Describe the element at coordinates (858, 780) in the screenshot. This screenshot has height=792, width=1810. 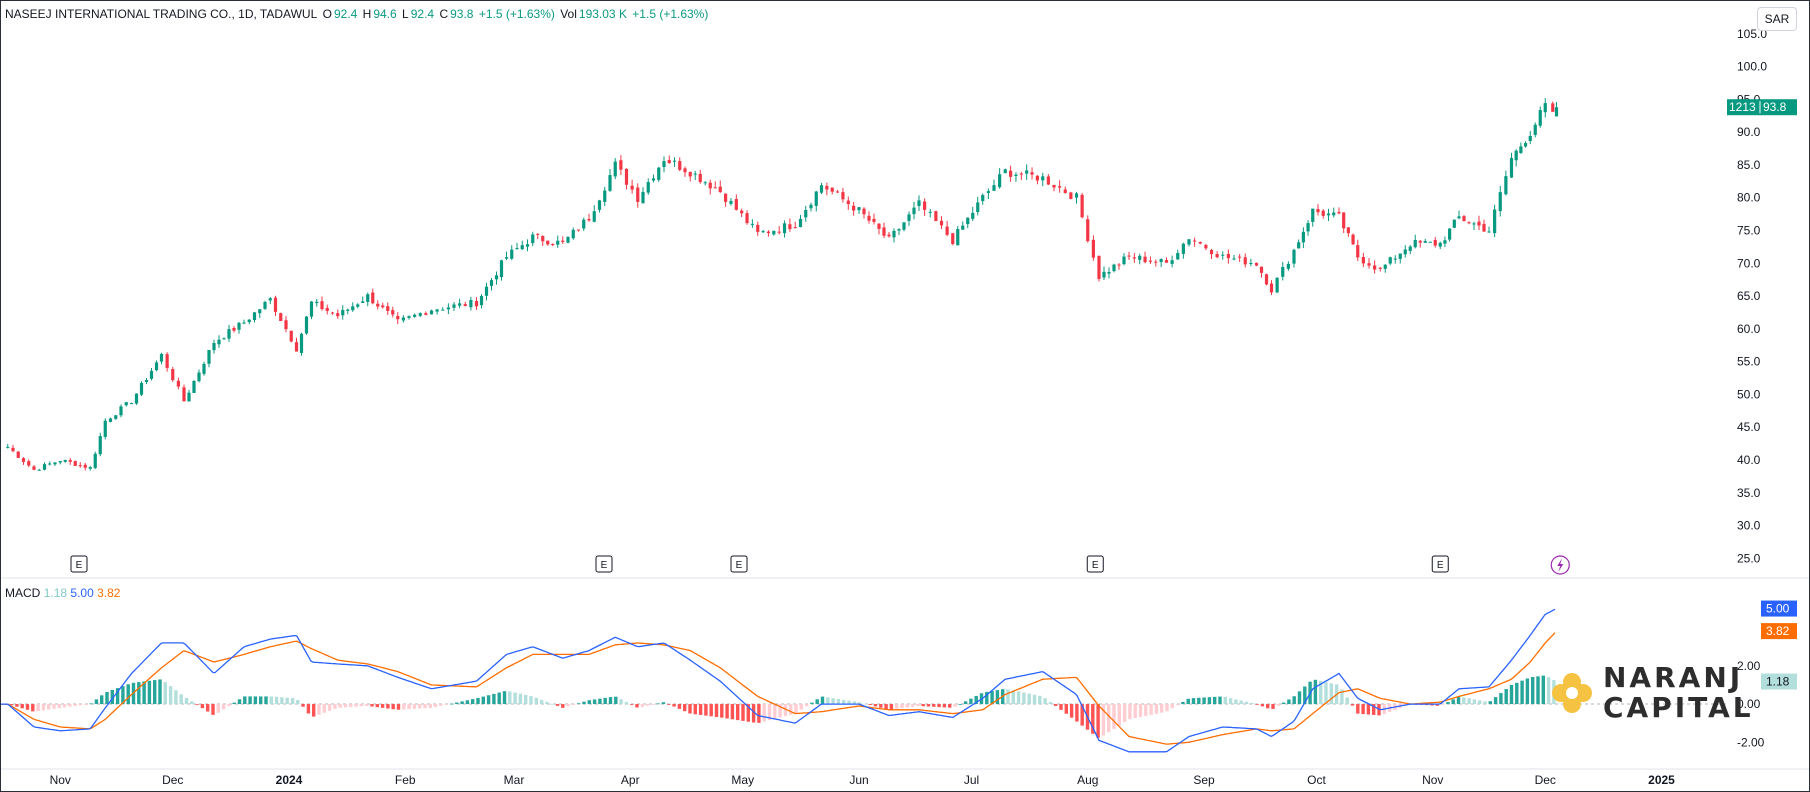
I see `time-axis-label: Jun` at that location.